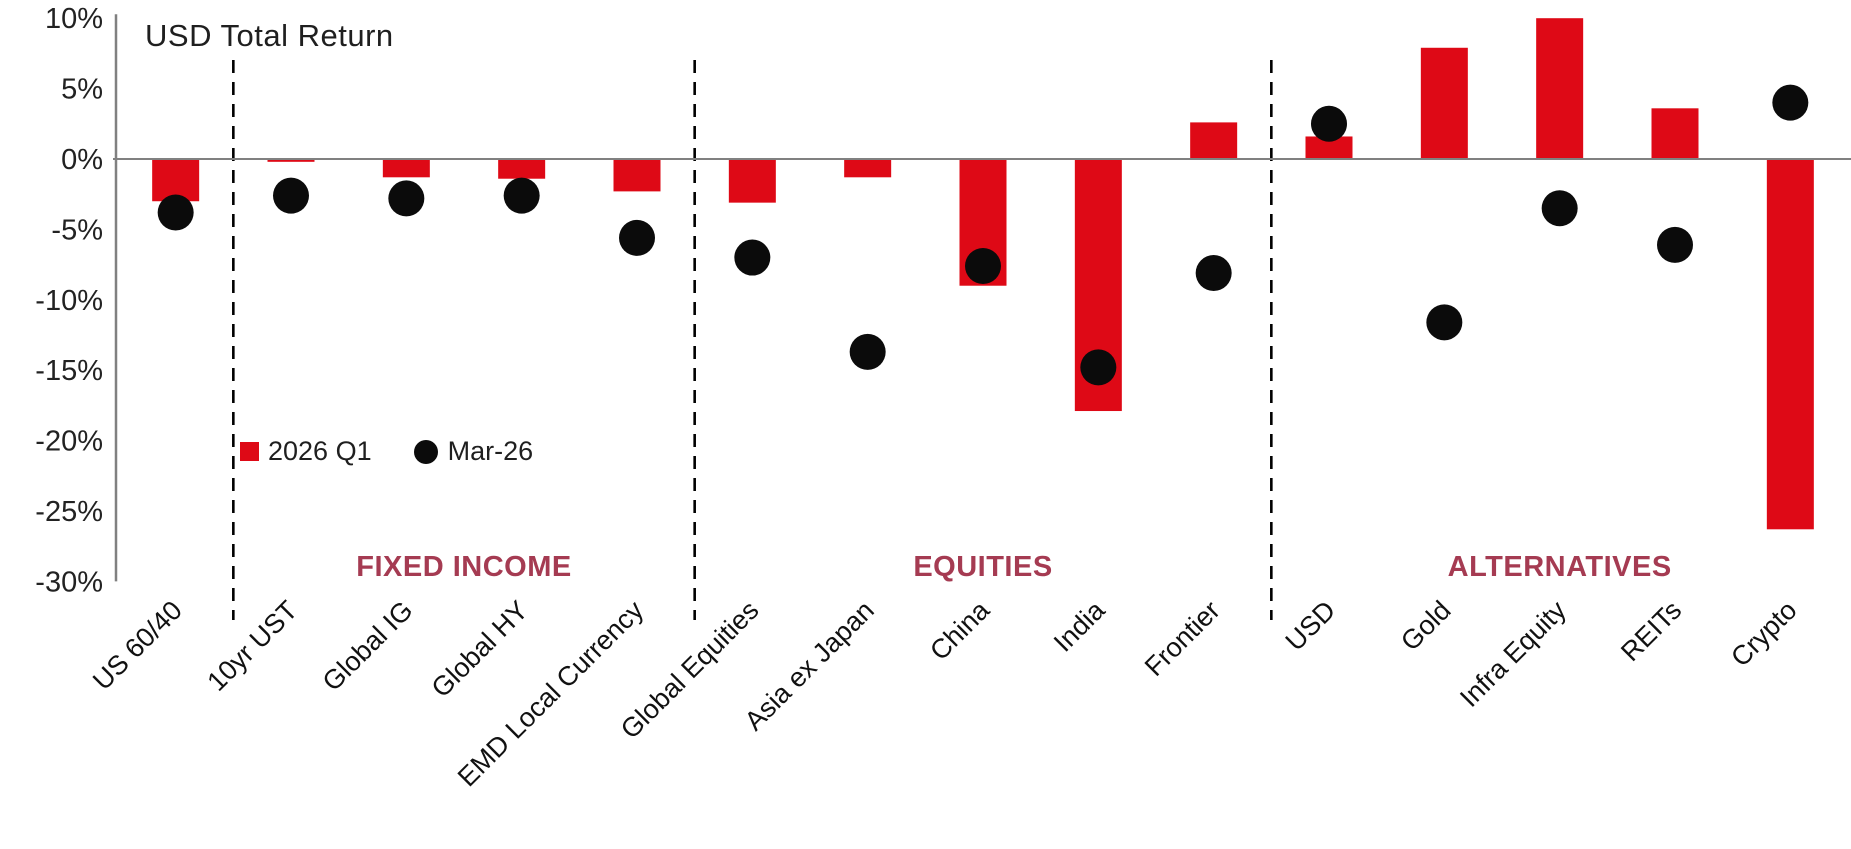 This screenshot has height=849, width=1851. I want to click on x-category-label: China, so click(960, 630).